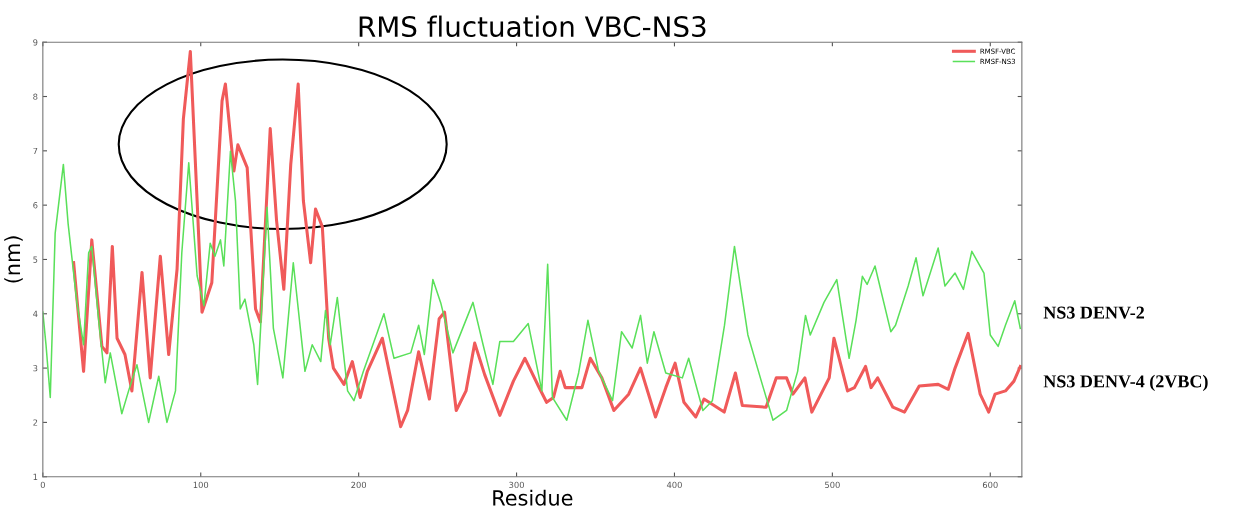 The image size is (1260, 521). What do you see at coordinates (359, 485) in the screenshot?
I see `x-tick-label: 200` at bounding box center [359, 485].